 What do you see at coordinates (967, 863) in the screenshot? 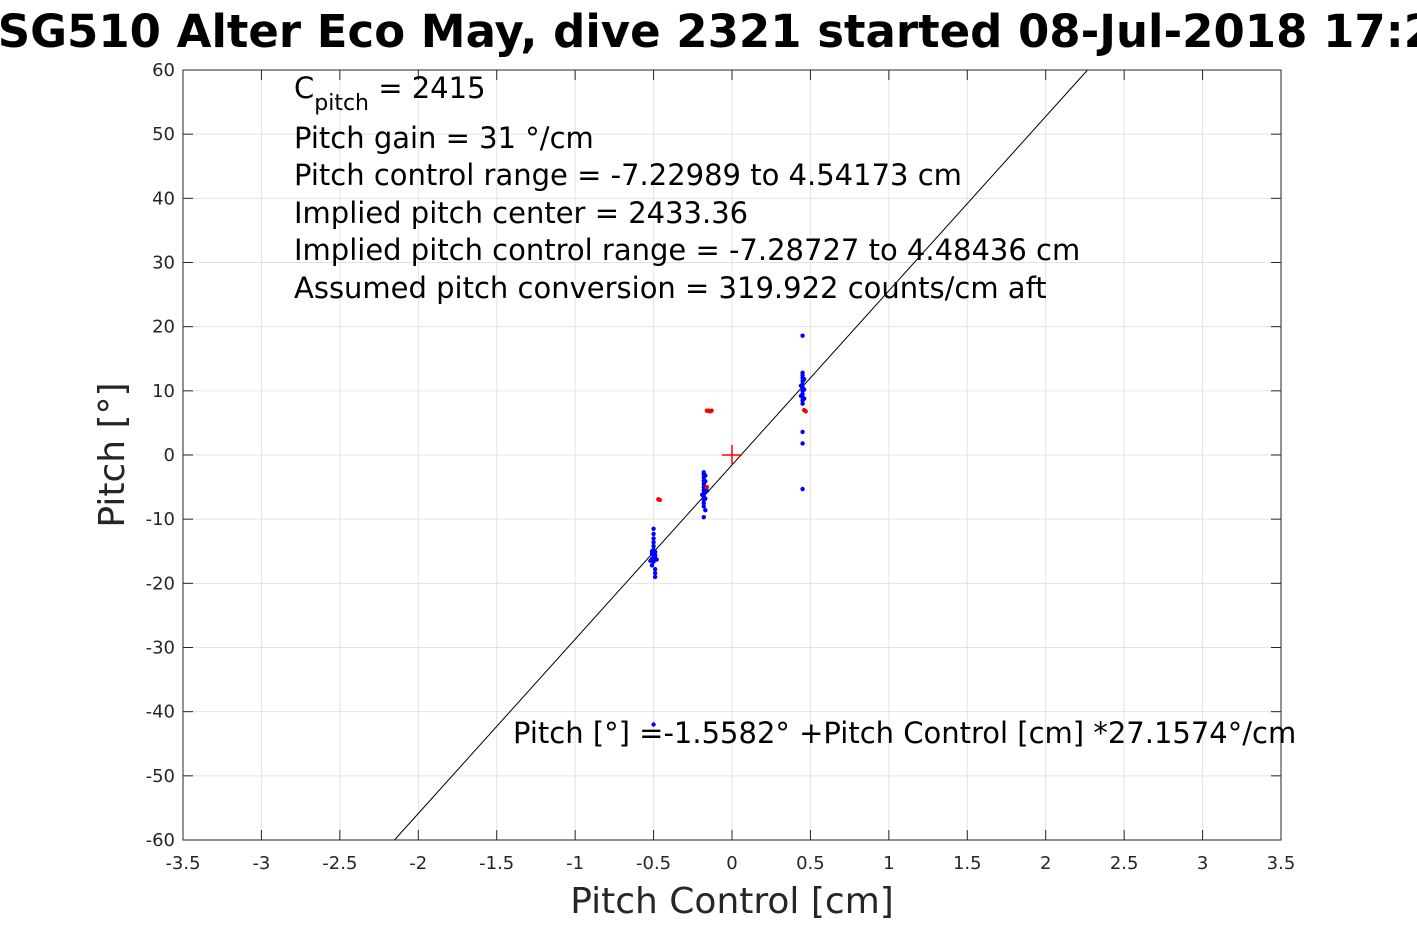
I see `x-tick-label: 1.5` at bounding box center [967, 863].